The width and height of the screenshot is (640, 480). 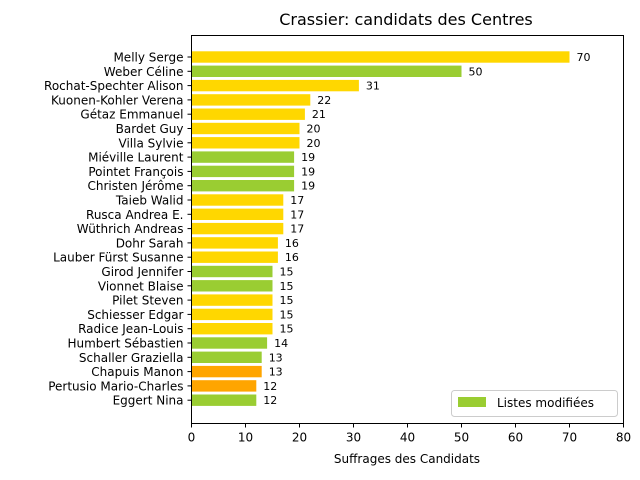 What do you see at coordinates (299, 438) in the screenshot?
I see `x-tick-label: 20` at bounding box center [299, 438].